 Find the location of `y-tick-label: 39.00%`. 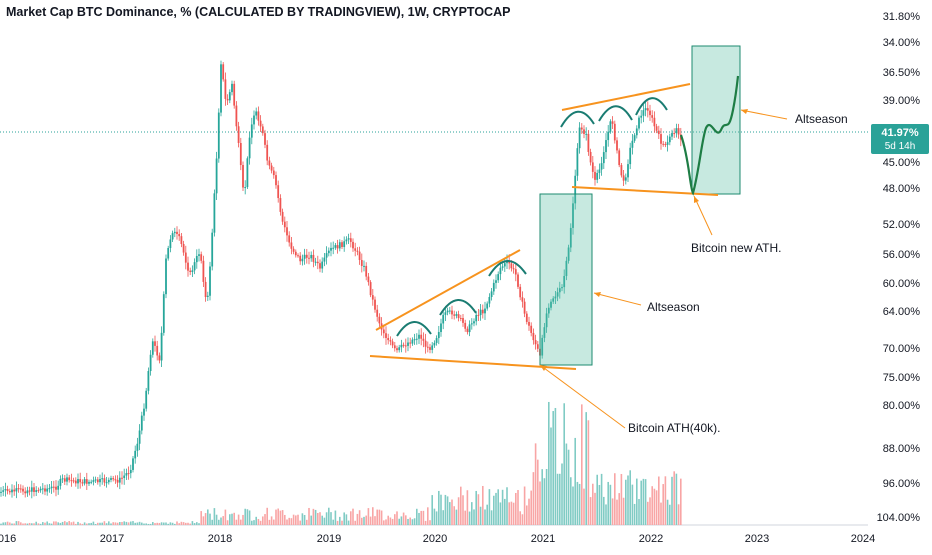

y-tick-label: 39.00% is located at coordinates (902, 101).